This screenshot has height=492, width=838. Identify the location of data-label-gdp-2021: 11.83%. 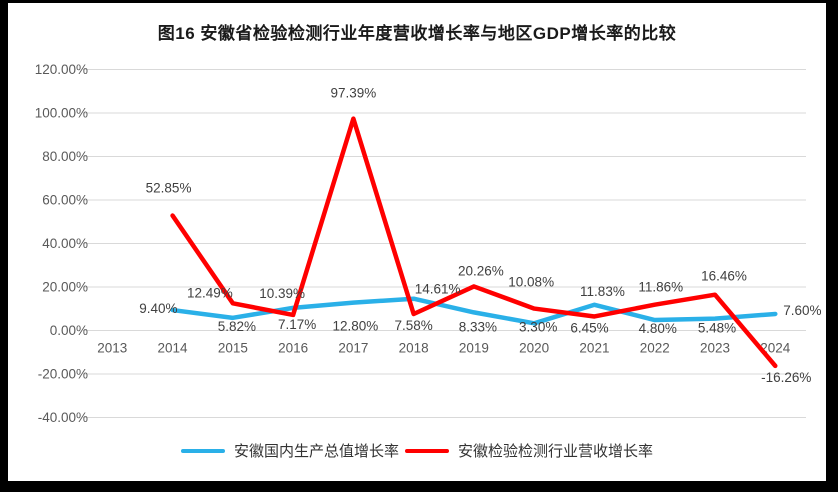
(602, 291).